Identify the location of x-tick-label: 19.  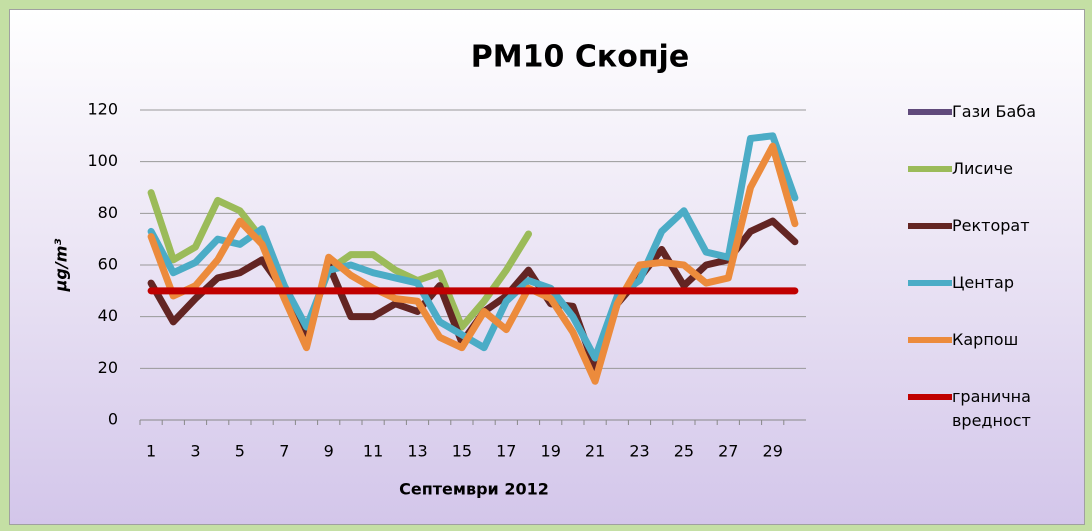
(551, 451).